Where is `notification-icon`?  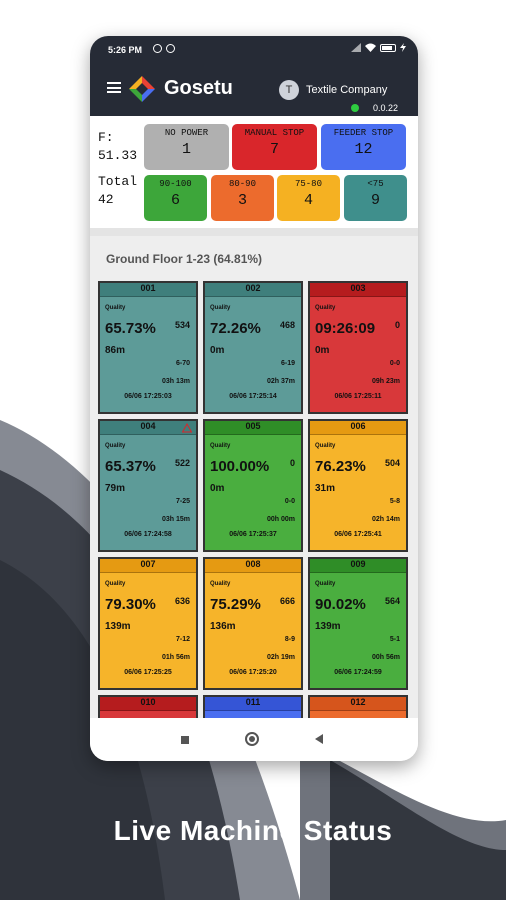
notification-icon is located at coordinates (170, 48).